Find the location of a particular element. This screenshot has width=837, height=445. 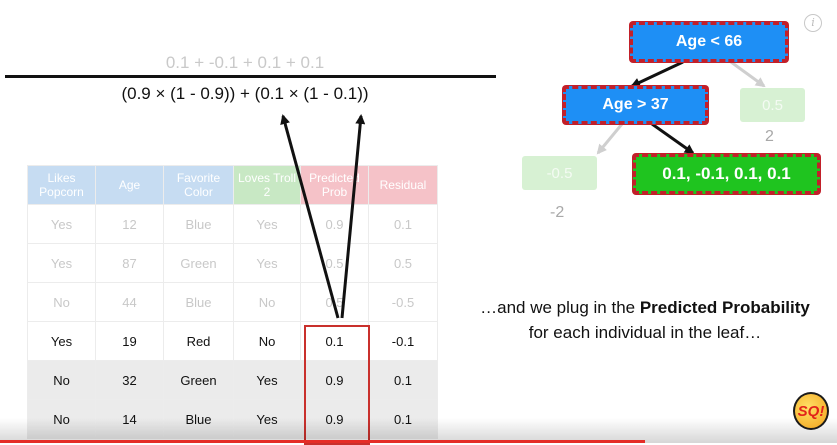

table-cell: Green is located at coordinates (198, 380).